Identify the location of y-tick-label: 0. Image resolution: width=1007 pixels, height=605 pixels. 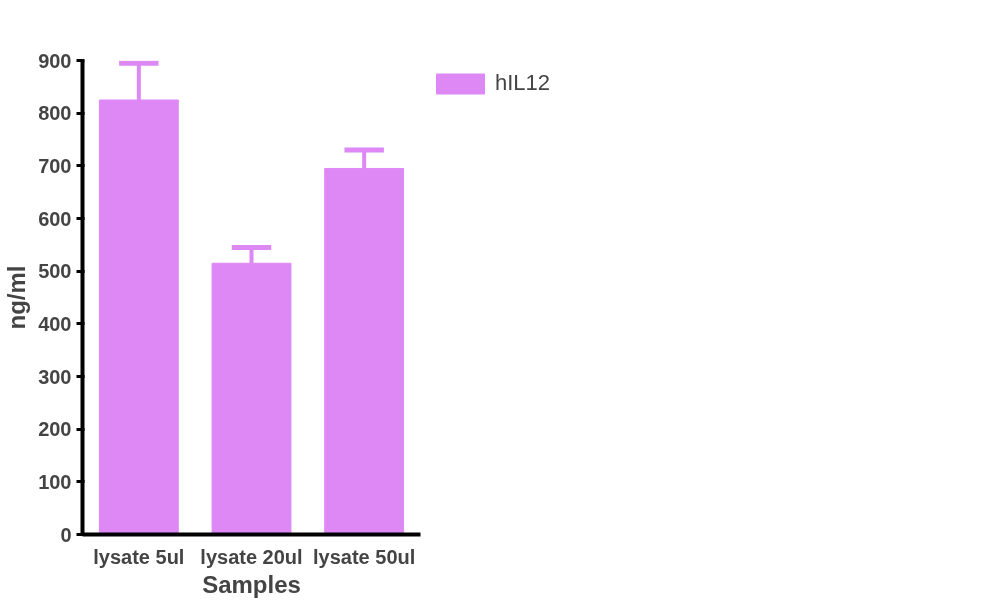
(66, 534).